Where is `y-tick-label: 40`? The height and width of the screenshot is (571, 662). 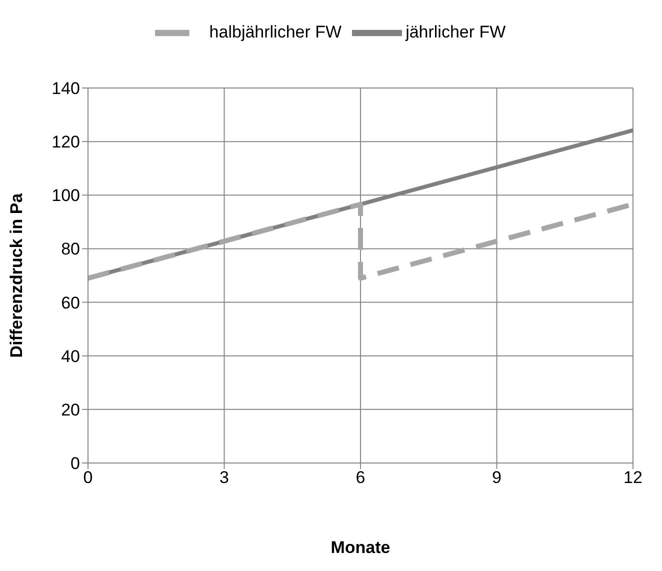
y-tick-label: 40 is located at coordinates (70, 356).